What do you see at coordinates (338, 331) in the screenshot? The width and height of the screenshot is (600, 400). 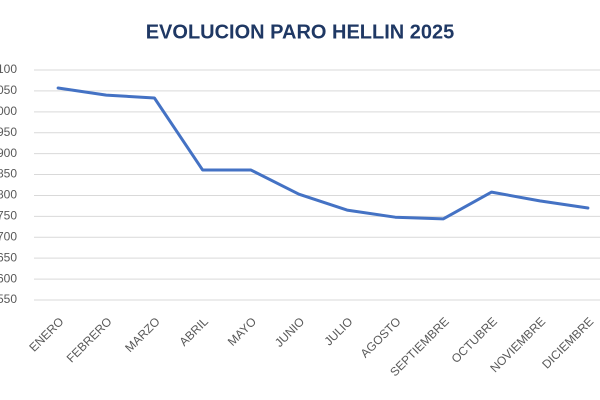 I see `x-tick-label: JULIO` at bounding box center [338, 331].